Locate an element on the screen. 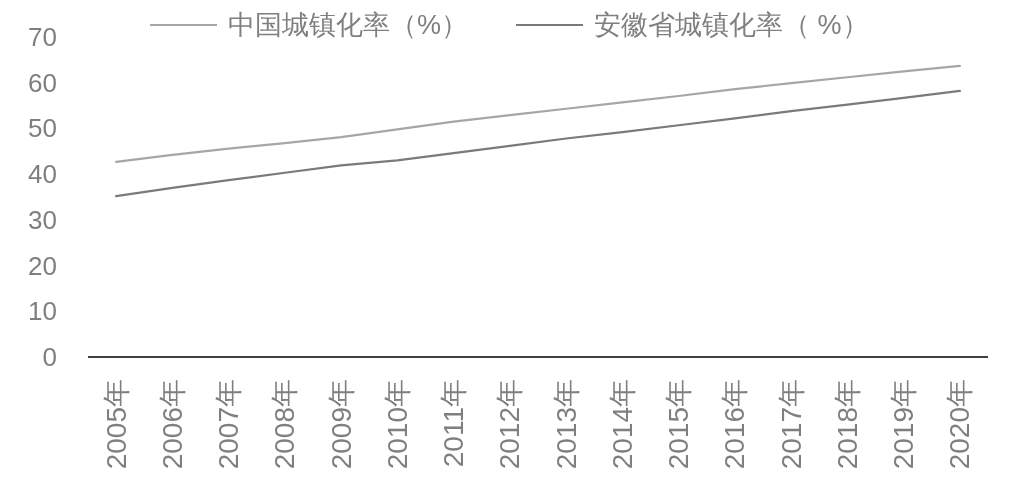  x-tick-label: 2009年 is located at coordinates (341, 424).